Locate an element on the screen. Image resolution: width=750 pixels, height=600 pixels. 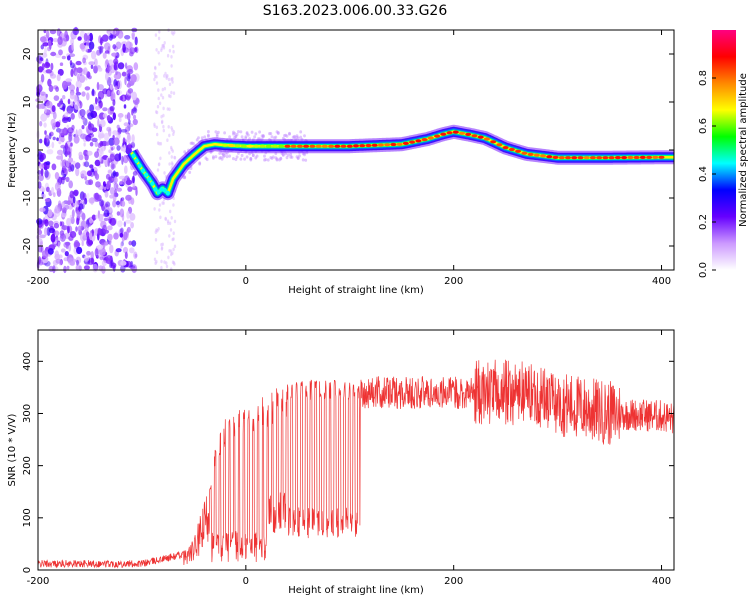
colorbar-label: Normalized spectral amplitude is located at coordinates (743, 150).